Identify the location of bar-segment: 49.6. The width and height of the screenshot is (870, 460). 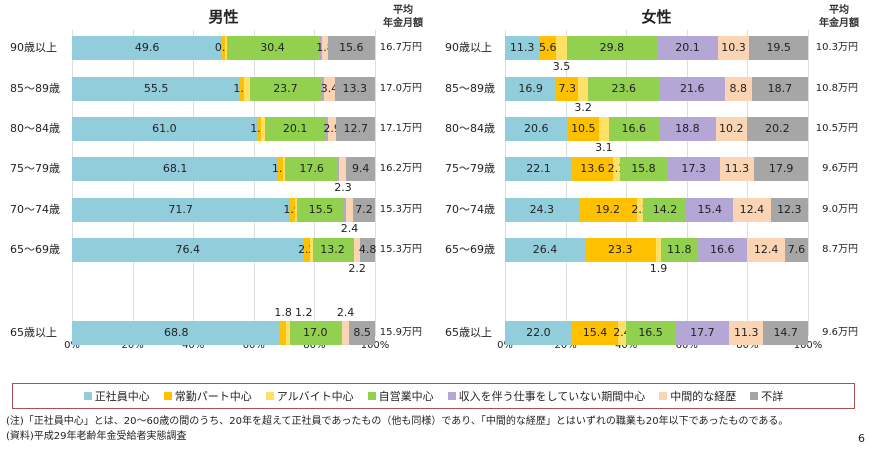
(147, 48).